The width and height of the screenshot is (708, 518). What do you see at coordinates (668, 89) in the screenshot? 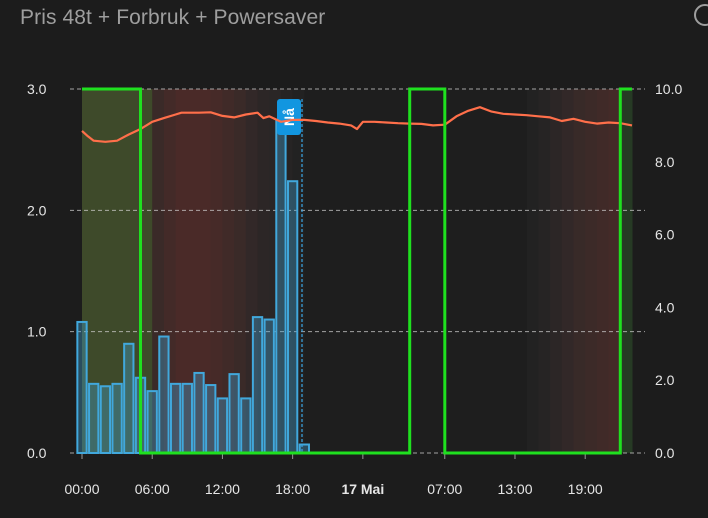
I see `right-axis-tick-label: 10.0` at bounding box center [668, 89].